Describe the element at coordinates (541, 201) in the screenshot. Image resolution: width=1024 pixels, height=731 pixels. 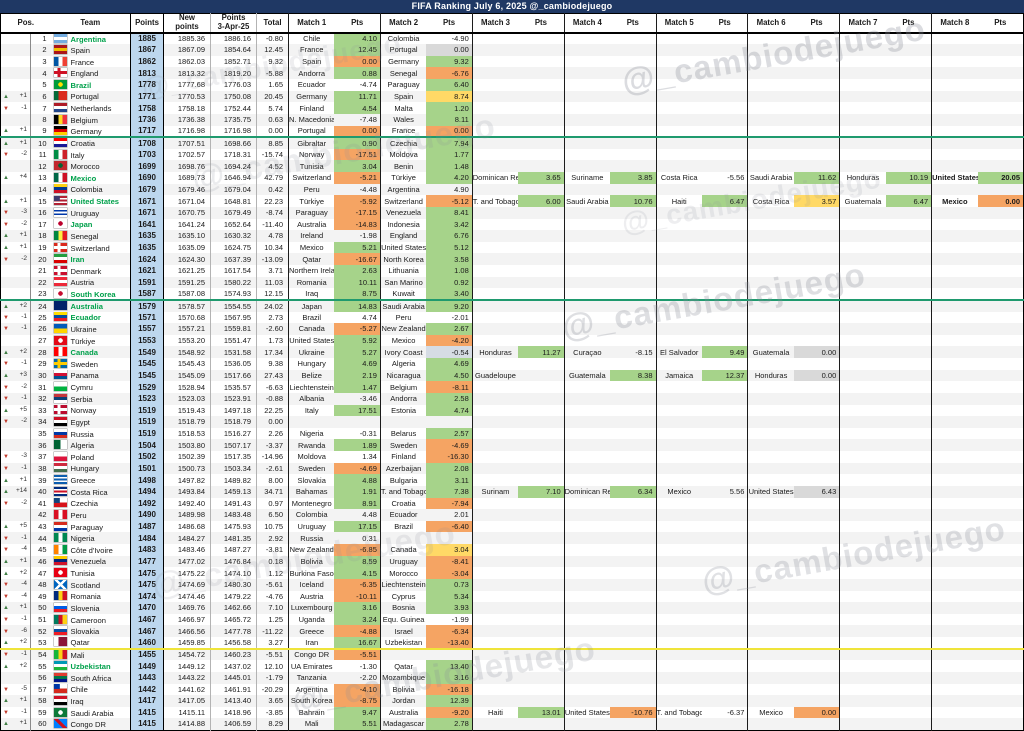
I see `match-points: 6.00` at that location.